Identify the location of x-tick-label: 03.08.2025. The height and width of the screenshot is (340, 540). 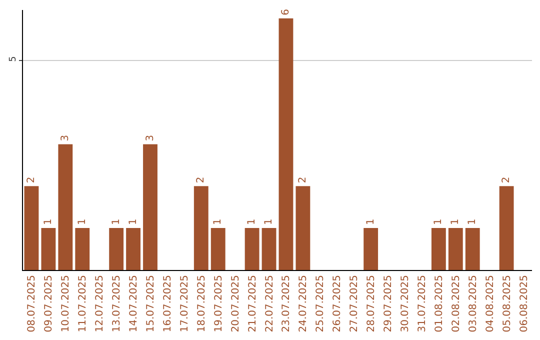
(473, 303).